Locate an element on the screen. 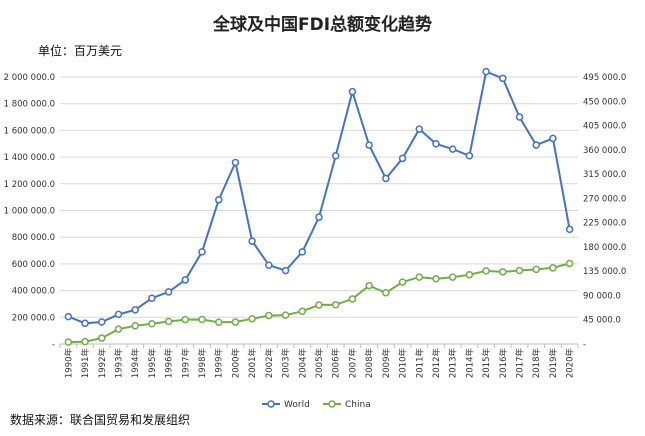 This screenshot has width=645, height=436. y-left-tick-label: 800 000.0 is located at coordinates (33, 238).